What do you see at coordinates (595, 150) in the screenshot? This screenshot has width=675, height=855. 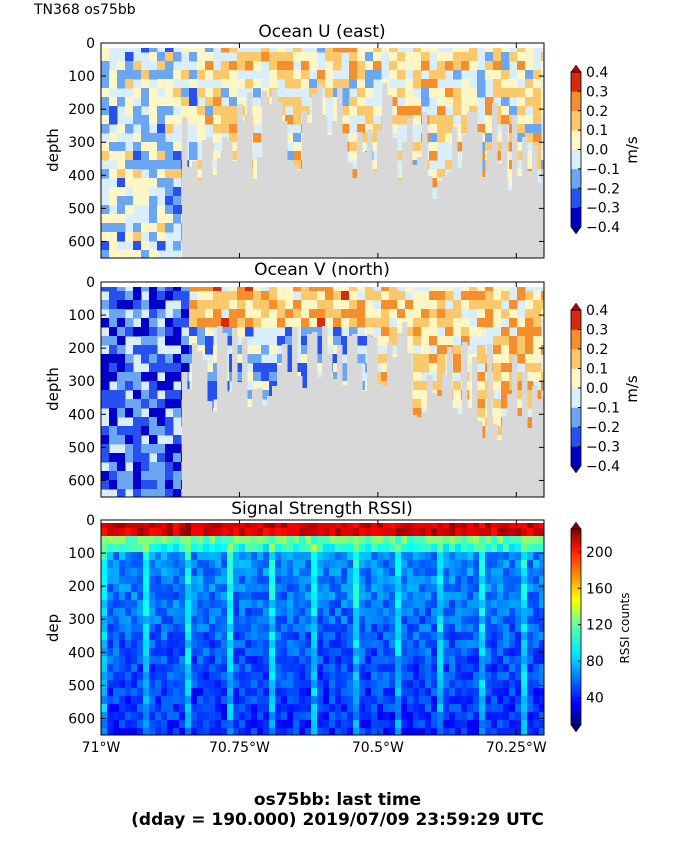 I see `ocean-u-colorbar: 0.40.30.20.10.0−0.1−0.2−0.3−0.4` at bounding box center [595, 150].